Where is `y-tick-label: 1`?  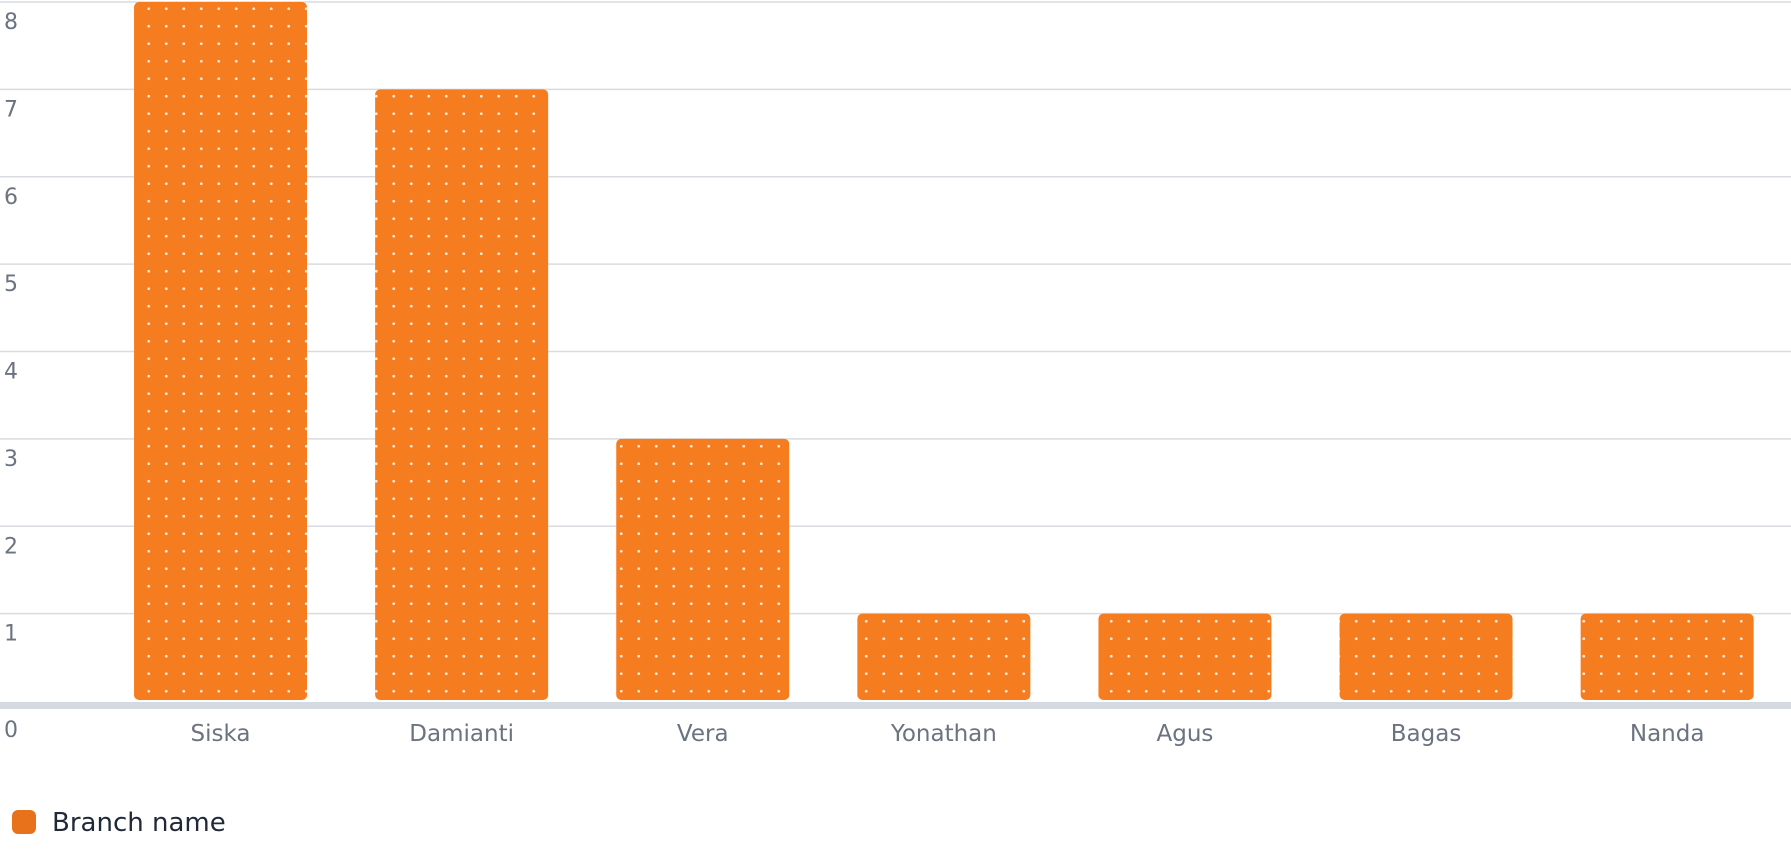
y-tick-label: 1 is located at coordinates (11, 634).